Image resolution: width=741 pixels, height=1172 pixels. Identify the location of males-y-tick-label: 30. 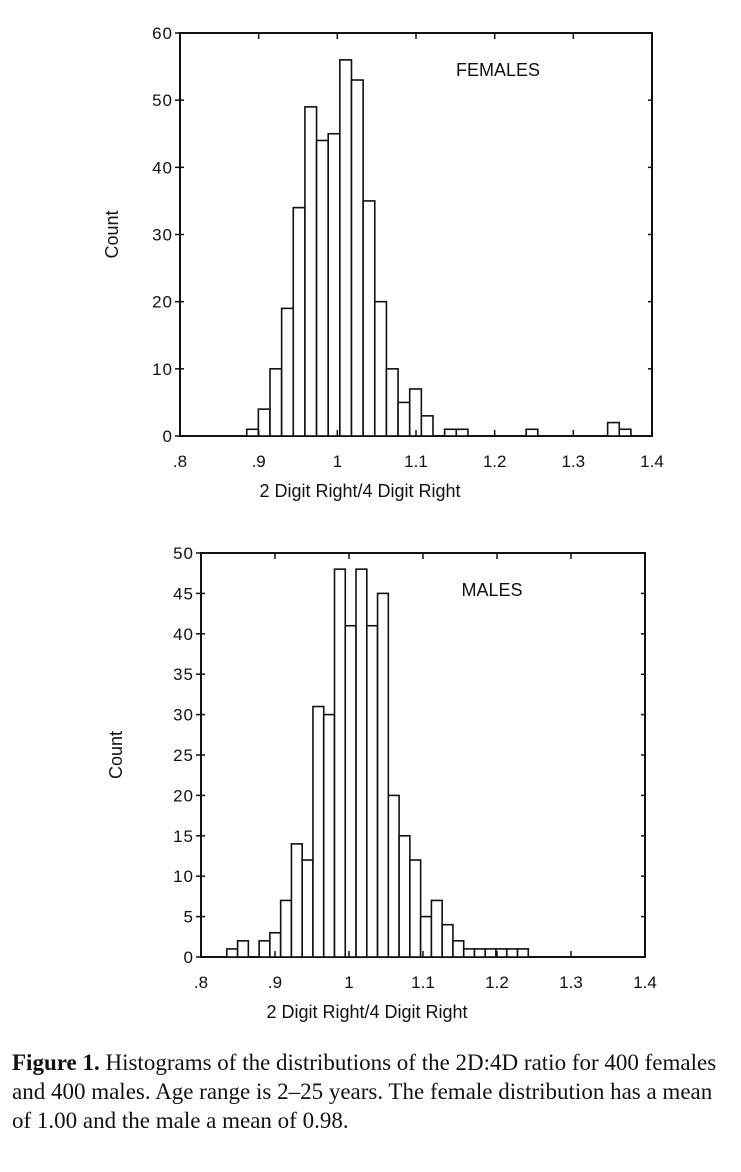
(183, 715).